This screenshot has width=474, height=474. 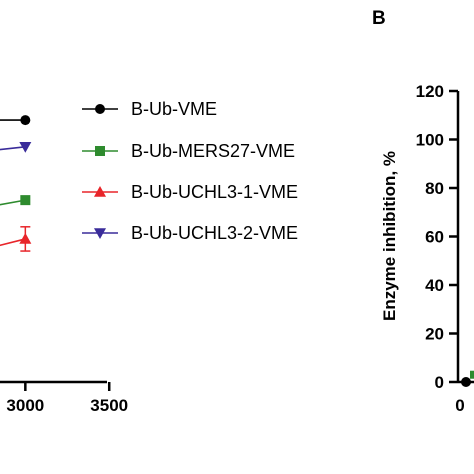 I want to click on panel-b-y-ticks: 0 20 40 60 80 100 120, so click(x=437, y=237).